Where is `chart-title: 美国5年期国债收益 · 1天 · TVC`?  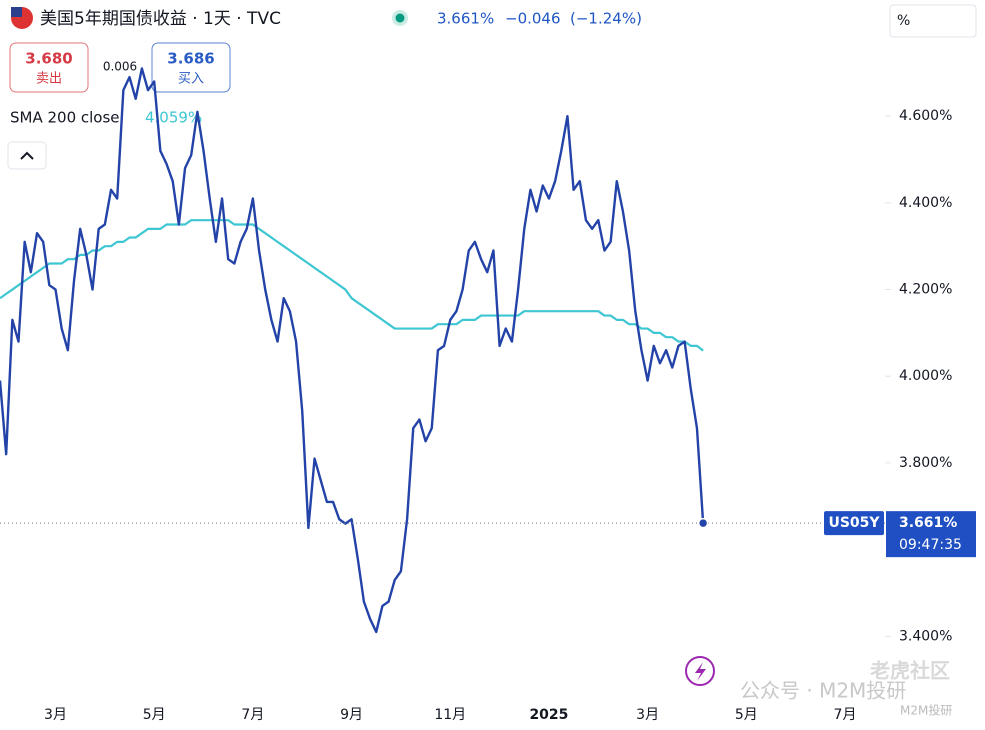
chart-title: 美国5年期国债收益 · 1天 · TVC is located at coordinates (160, 19).